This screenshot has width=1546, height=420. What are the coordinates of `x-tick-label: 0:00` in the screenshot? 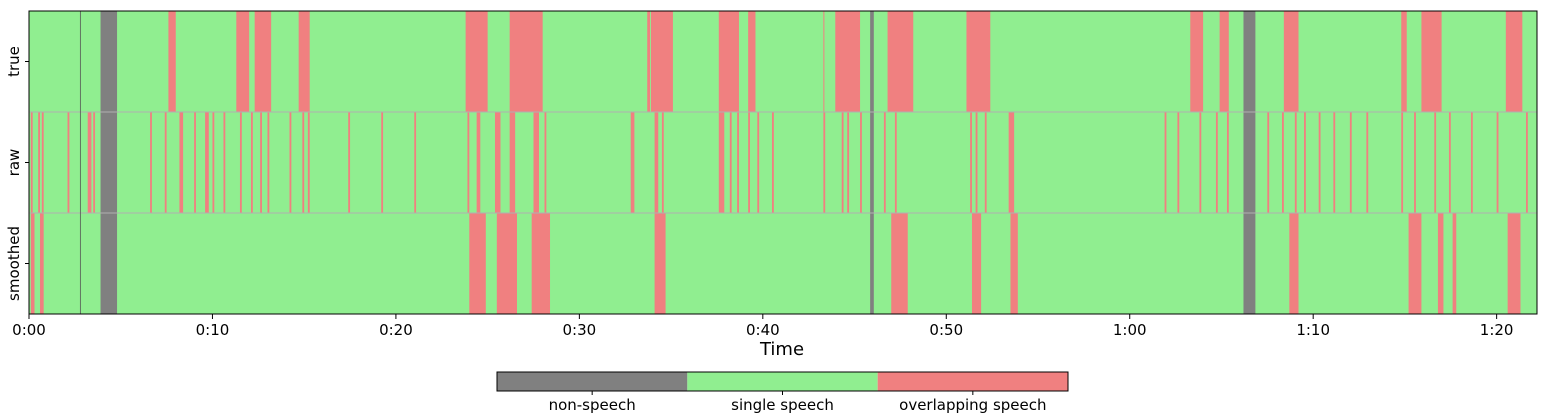 It's located at (29, 330).